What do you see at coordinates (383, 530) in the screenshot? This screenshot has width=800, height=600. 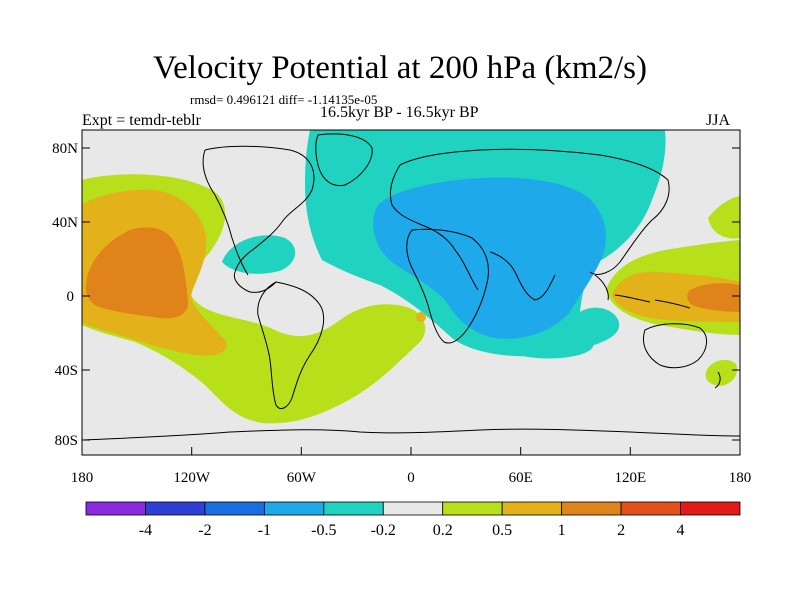 I see `colorbar-label: -0.2` at bounding box center [383, 530].